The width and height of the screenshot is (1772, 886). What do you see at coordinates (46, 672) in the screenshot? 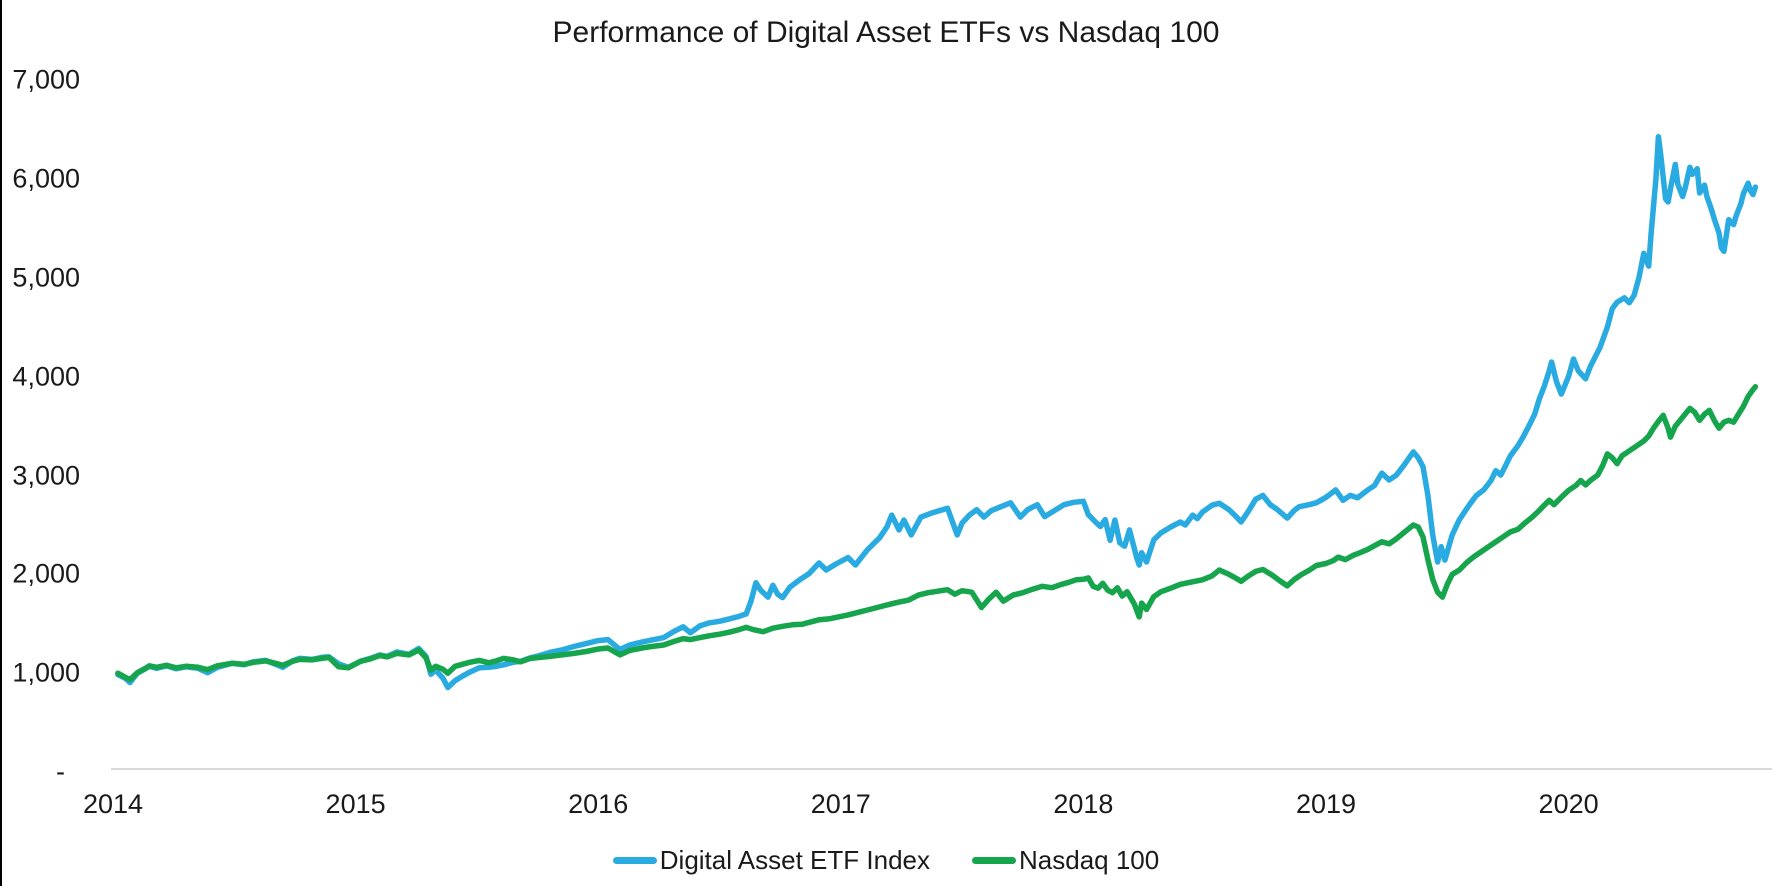
I see `y-tick-label: 1,000` at bounding box center [46, 672].